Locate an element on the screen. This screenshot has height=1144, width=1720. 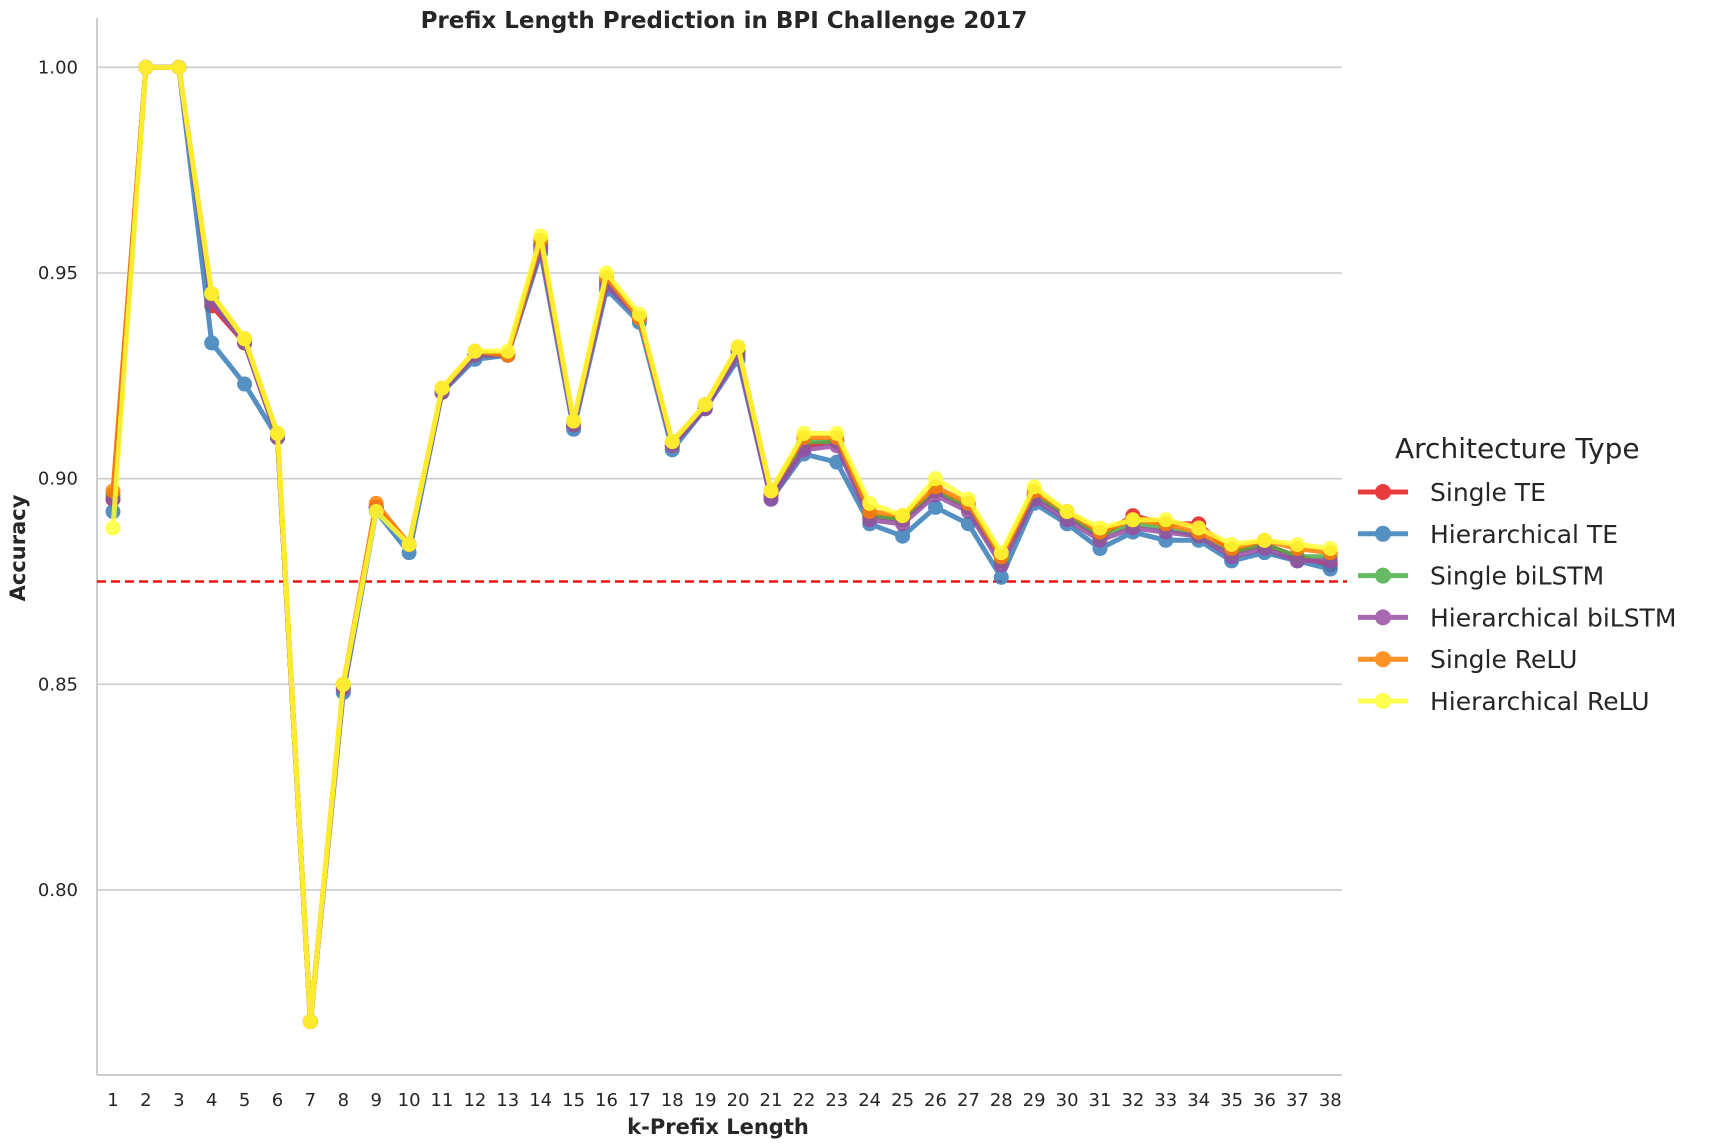
x-tick-label: 36 is located at coordinates (1264, 1100).